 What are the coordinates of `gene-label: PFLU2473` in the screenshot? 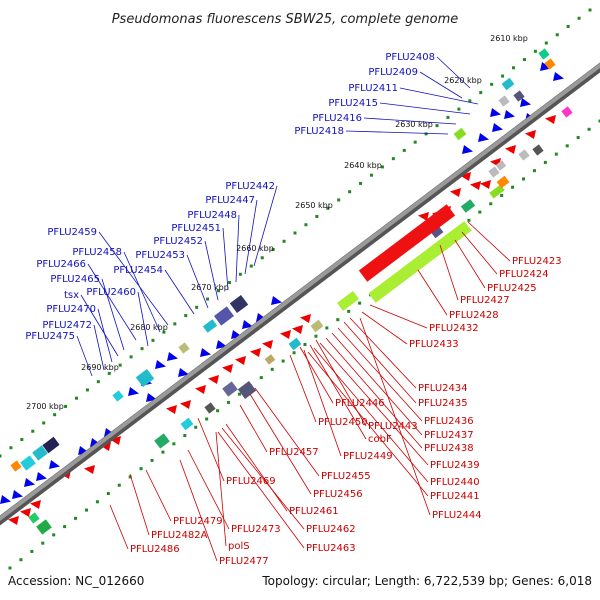 It's located at (256, 529).